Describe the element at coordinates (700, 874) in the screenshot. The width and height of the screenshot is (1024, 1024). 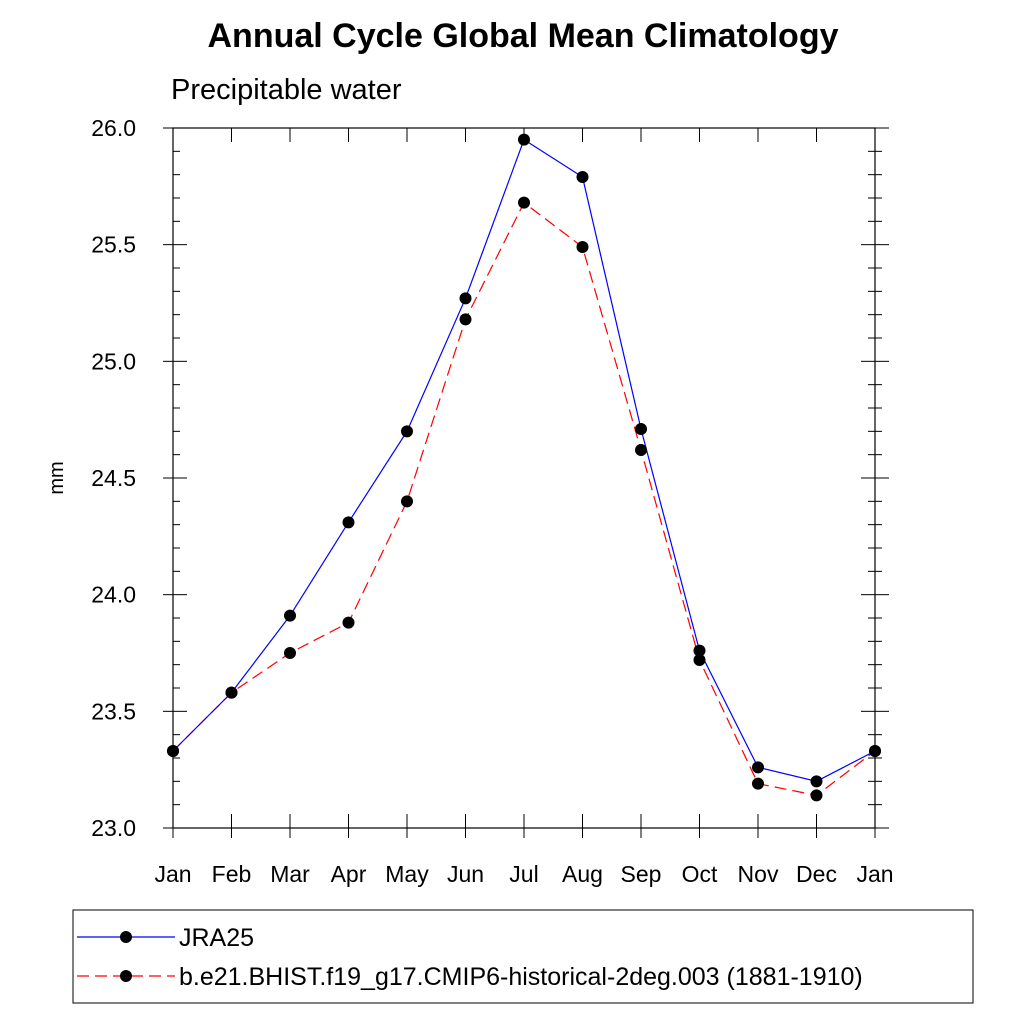
I see `x-tick-label: Oct` at that location.